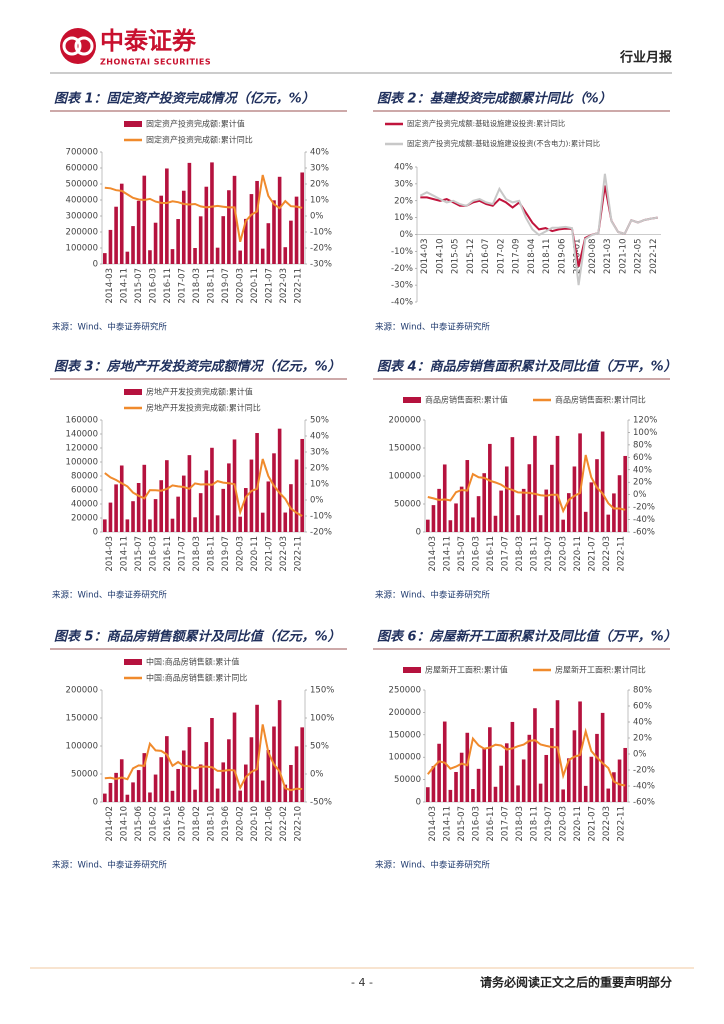 The width and height of the screenshot is (724, 1024). I want to click on legend-label: 房屋新开工面积:累计值, so click(466, 670).